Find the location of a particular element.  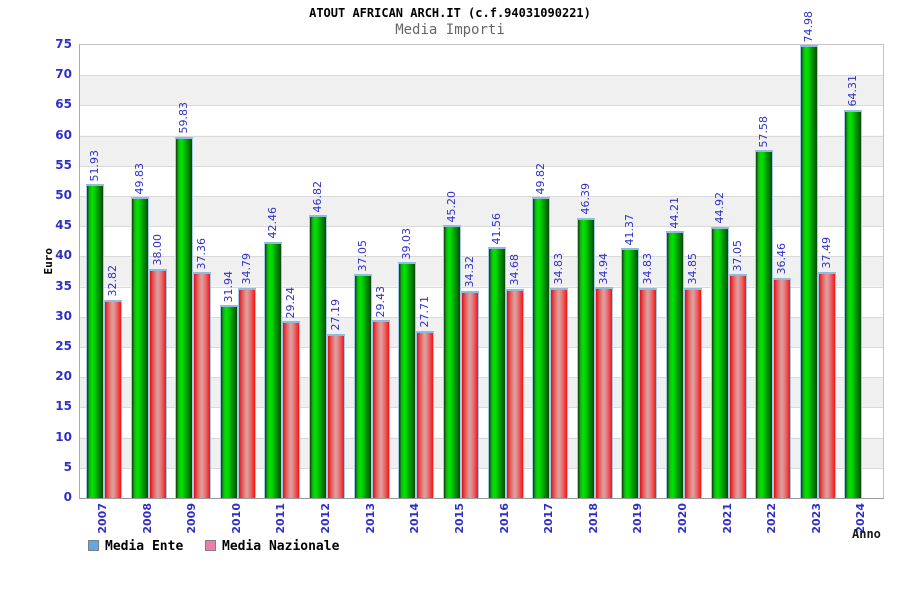

y-tick-label-0: 0 is located at coordinates (67, 497).